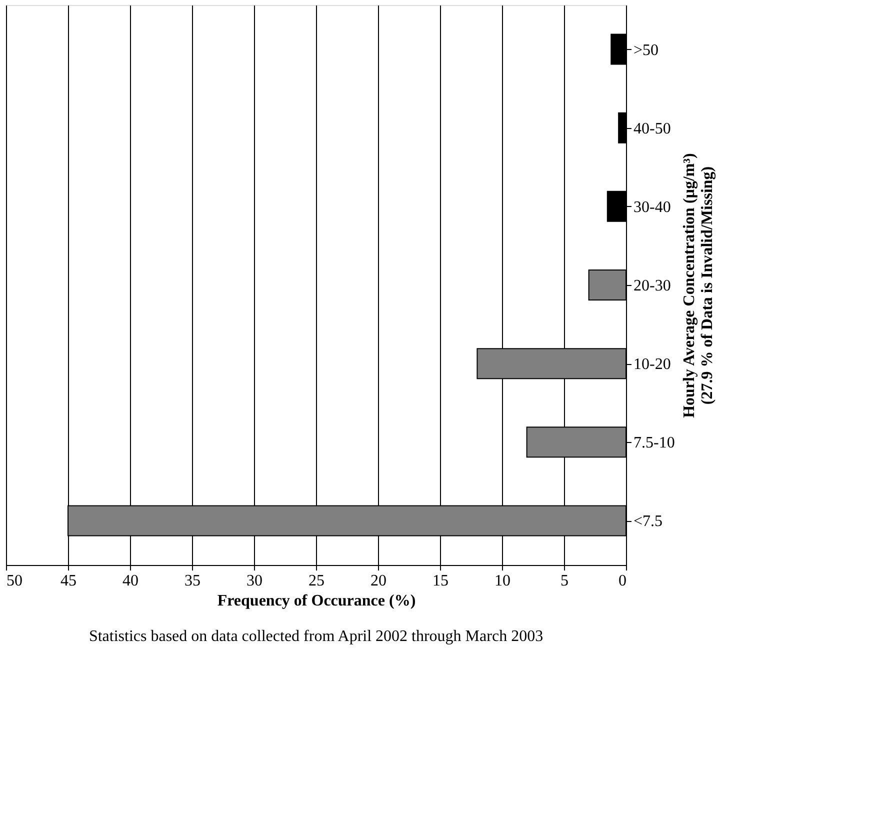 The width and height of the screenshot is (895, 813). What do you see at coordinates (192, 581) in the screenshot?
I see `x-tick-label: 35` at bounding box center [192, 581].